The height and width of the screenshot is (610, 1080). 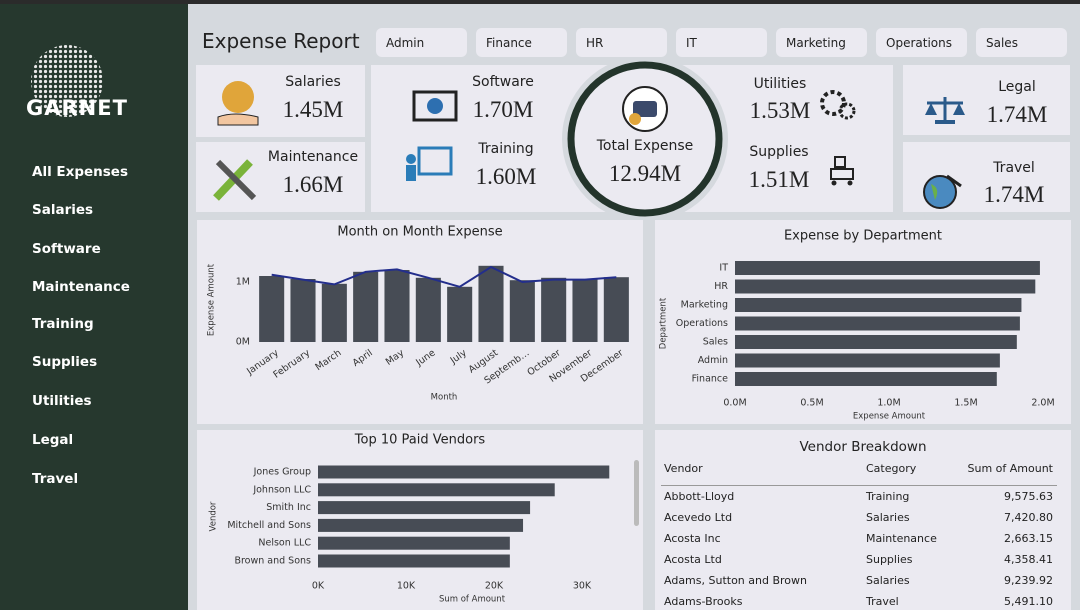 I want to click on table-cell: Training, so click(x=888, y=496).